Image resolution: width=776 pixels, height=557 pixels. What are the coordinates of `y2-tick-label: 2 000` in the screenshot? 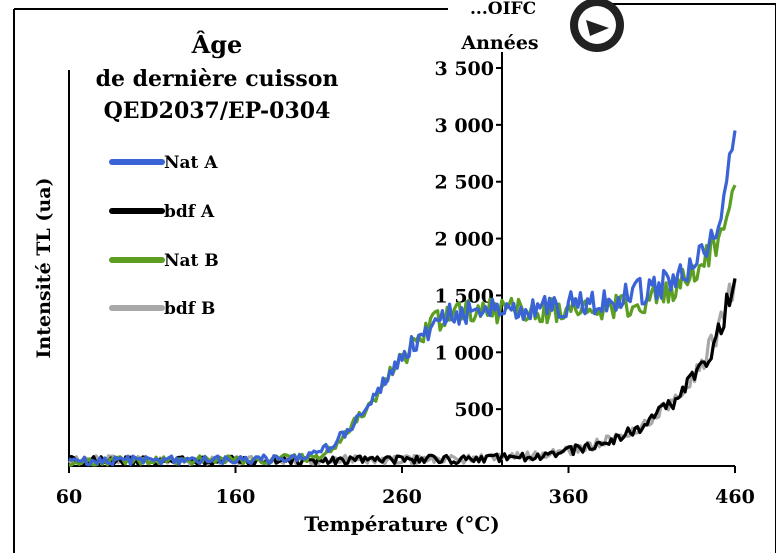 It's located at (465, 240).